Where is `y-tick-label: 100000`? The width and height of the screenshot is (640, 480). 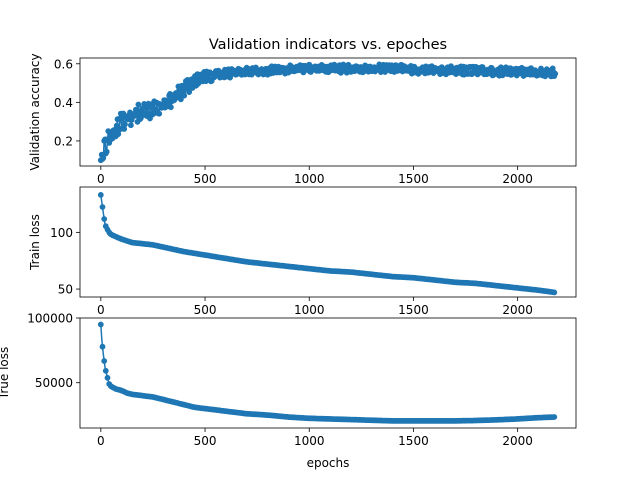
y-tick-label: 100000 is located at coordinates (50, 319).